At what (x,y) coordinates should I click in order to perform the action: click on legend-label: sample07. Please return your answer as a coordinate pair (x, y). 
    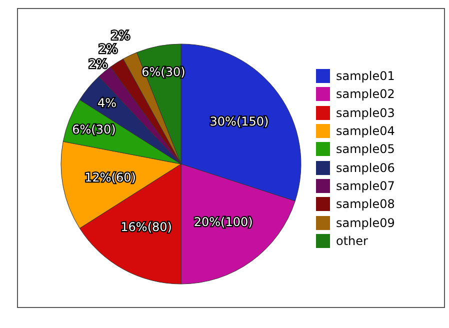
    Looking at the image, I should click on (365, 185).